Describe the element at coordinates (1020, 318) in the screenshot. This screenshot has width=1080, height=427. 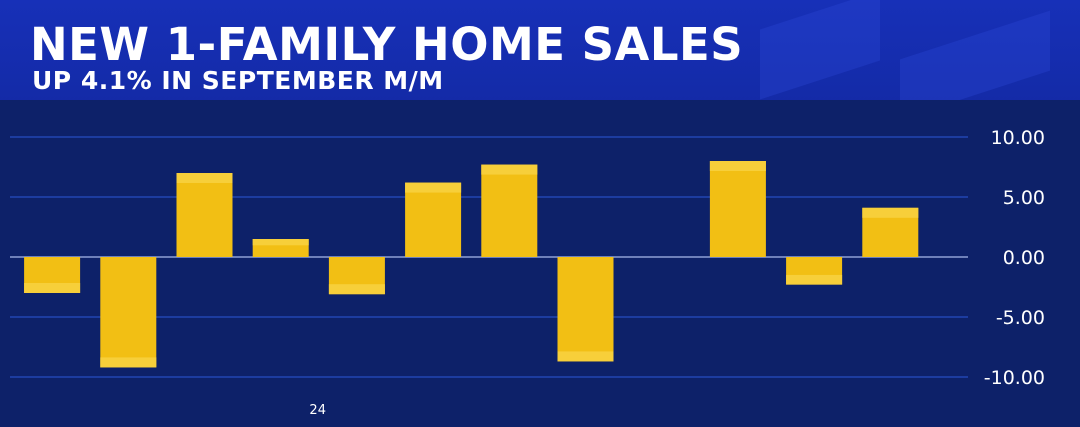
I see `y-tick-label: -5.00` at that location.